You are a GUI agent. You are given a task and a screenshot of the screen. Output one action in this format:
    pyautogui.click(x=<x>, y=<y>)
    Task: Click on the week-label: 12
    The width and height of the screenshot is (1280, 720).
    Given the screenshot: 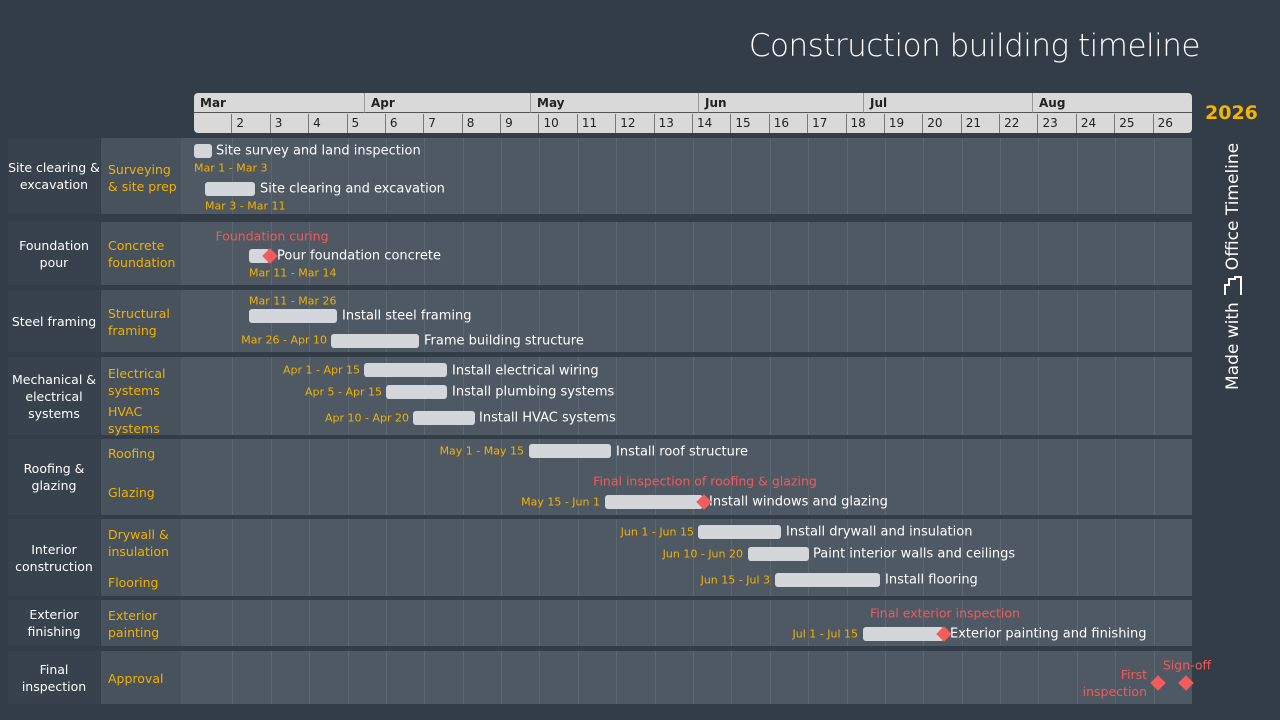 What is the action you would take?
    pyautogui.click(x=634, y=123)
    